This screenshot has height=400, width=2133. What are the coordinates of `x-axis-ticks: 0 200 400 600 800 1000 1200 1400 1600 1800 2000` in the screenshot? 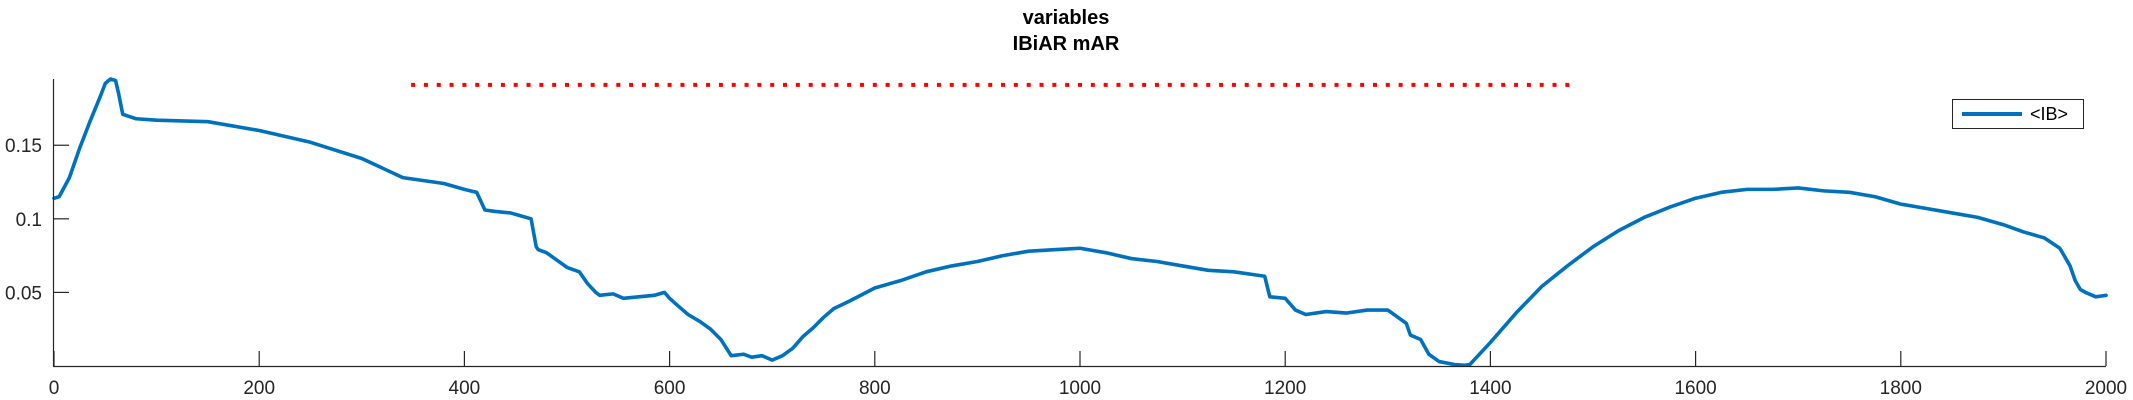 It's located at (1088, 375).